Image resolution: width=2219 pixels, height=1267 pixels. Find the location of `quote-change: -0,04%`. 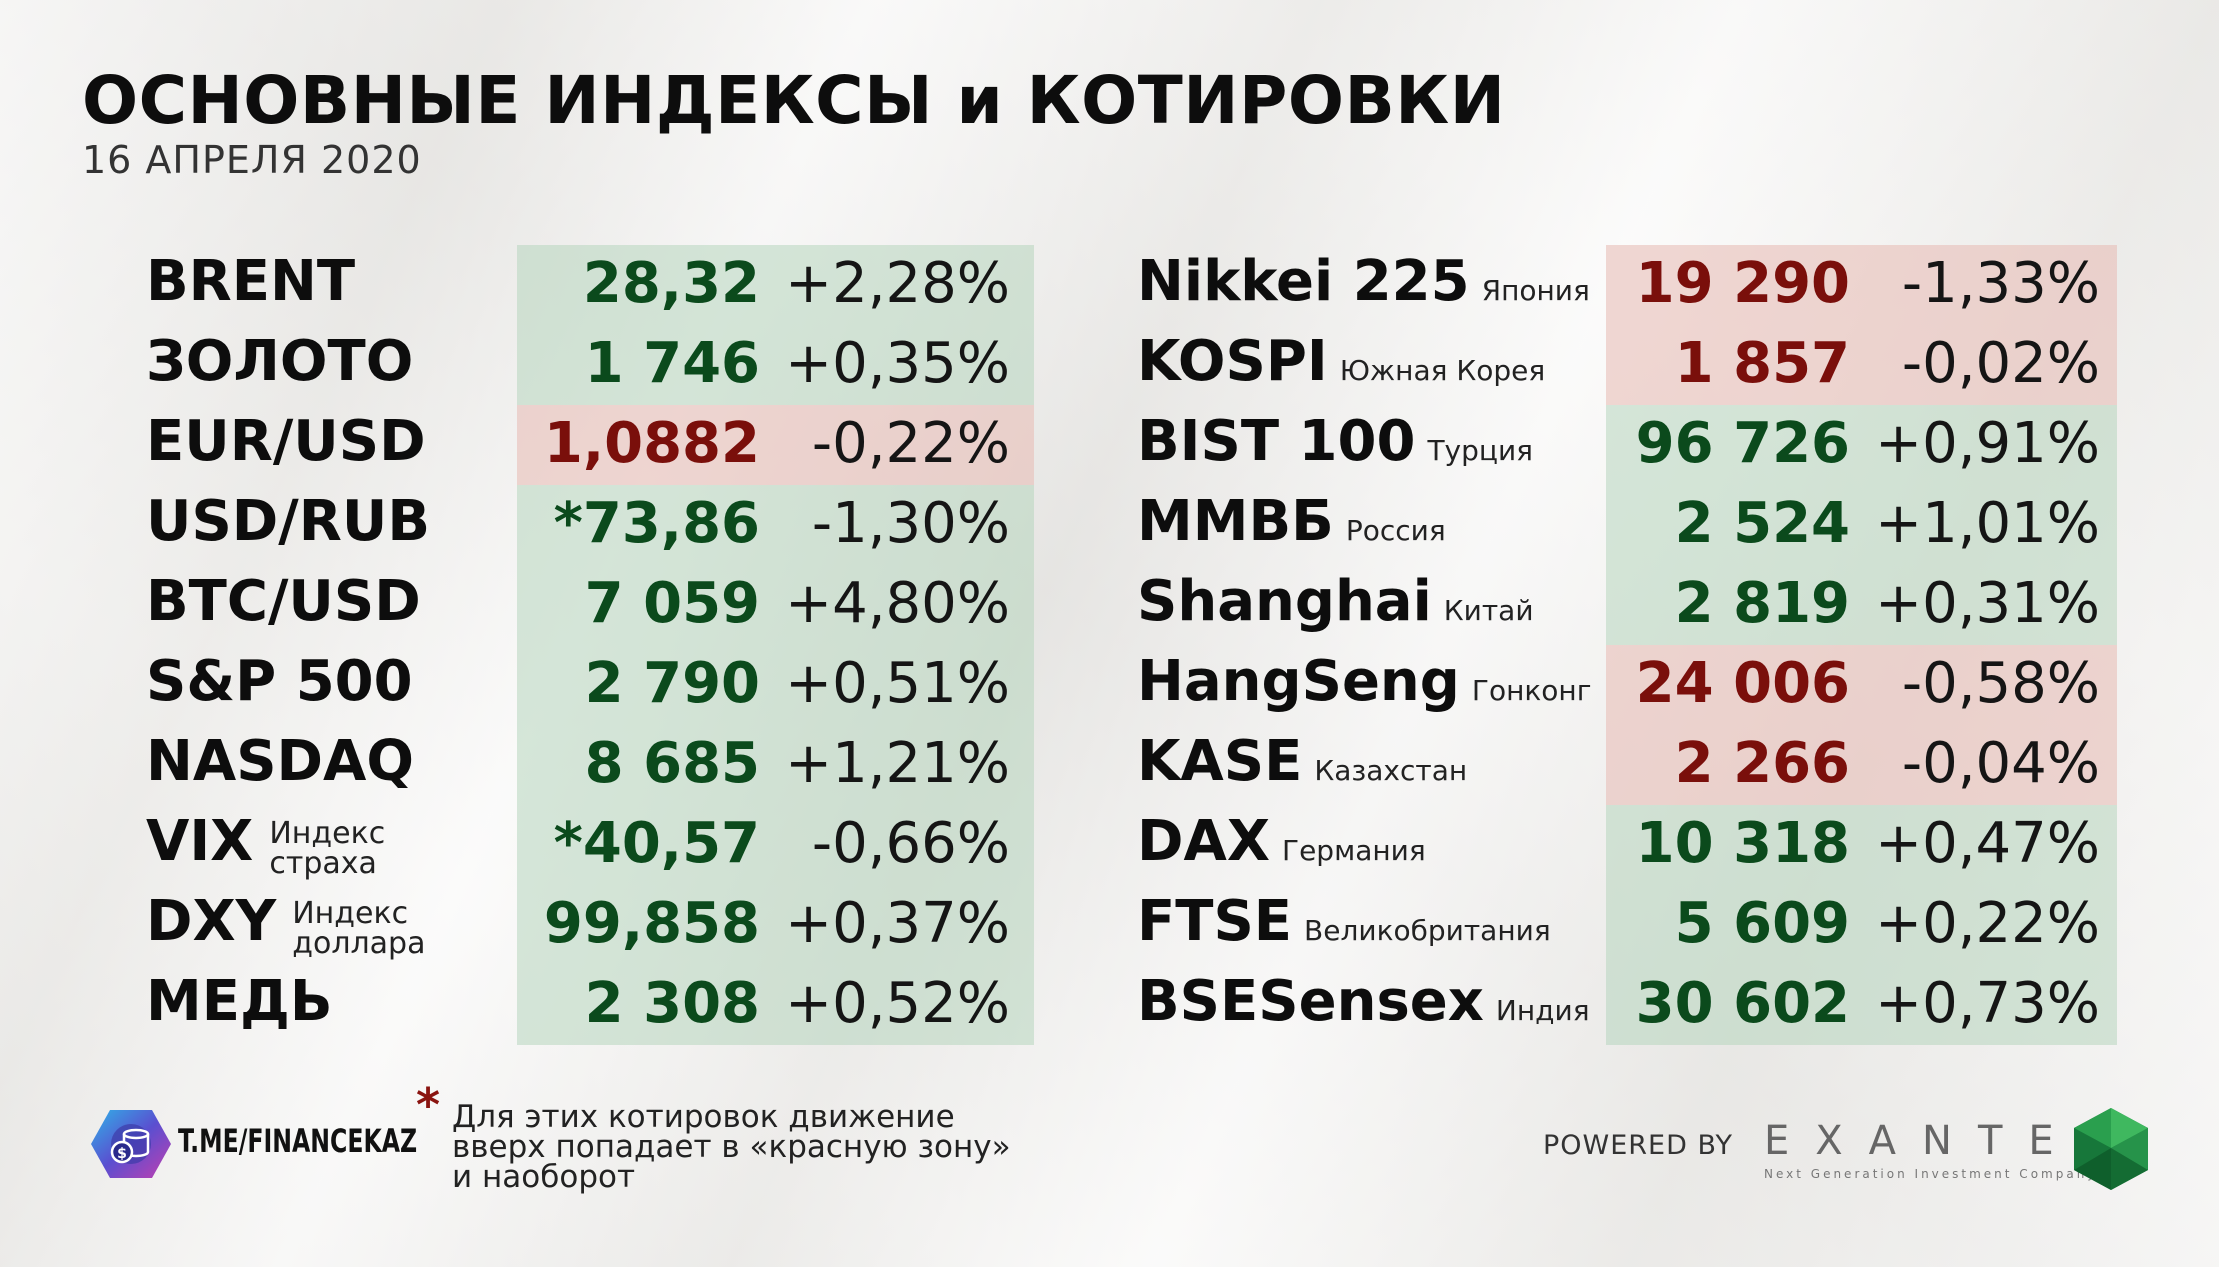

quote-change: -0,04% is located at coordinates (2000, 763).